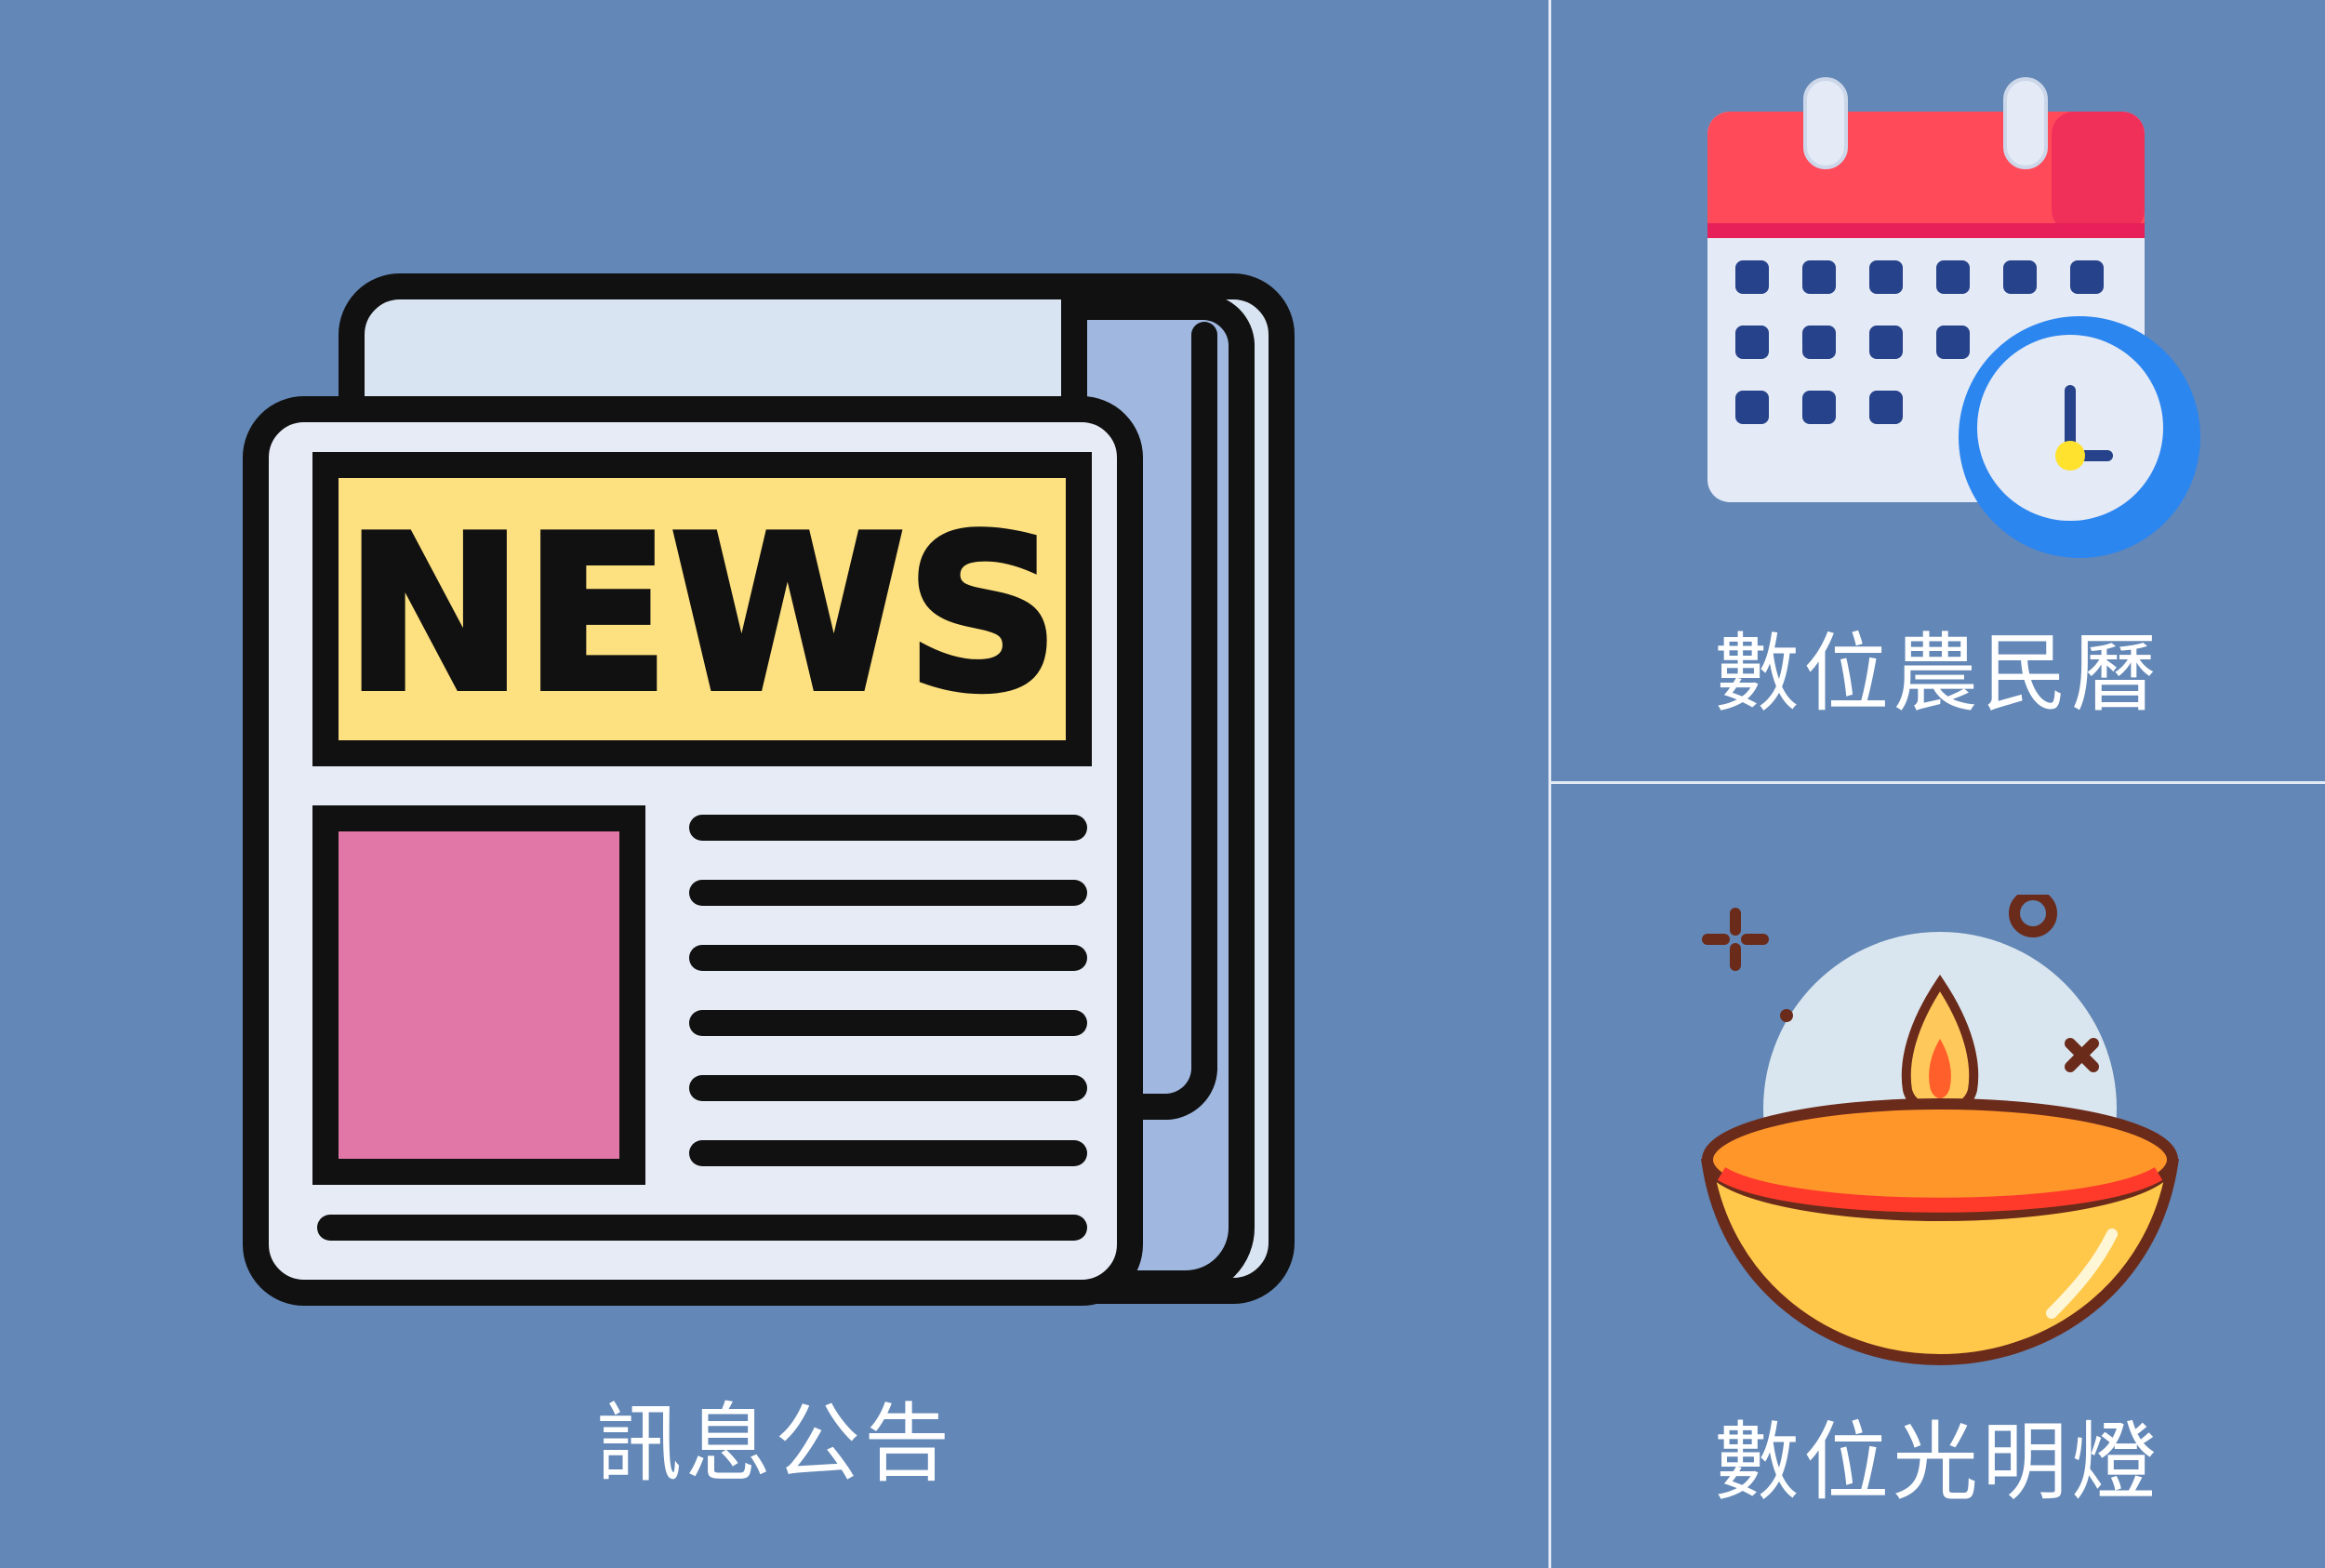 The image size is (2325, 1568). Describe the element at coordinates (1936, 1462) in the screenshot. I see `digital-lamp-label: 數位光明燈` at that location.